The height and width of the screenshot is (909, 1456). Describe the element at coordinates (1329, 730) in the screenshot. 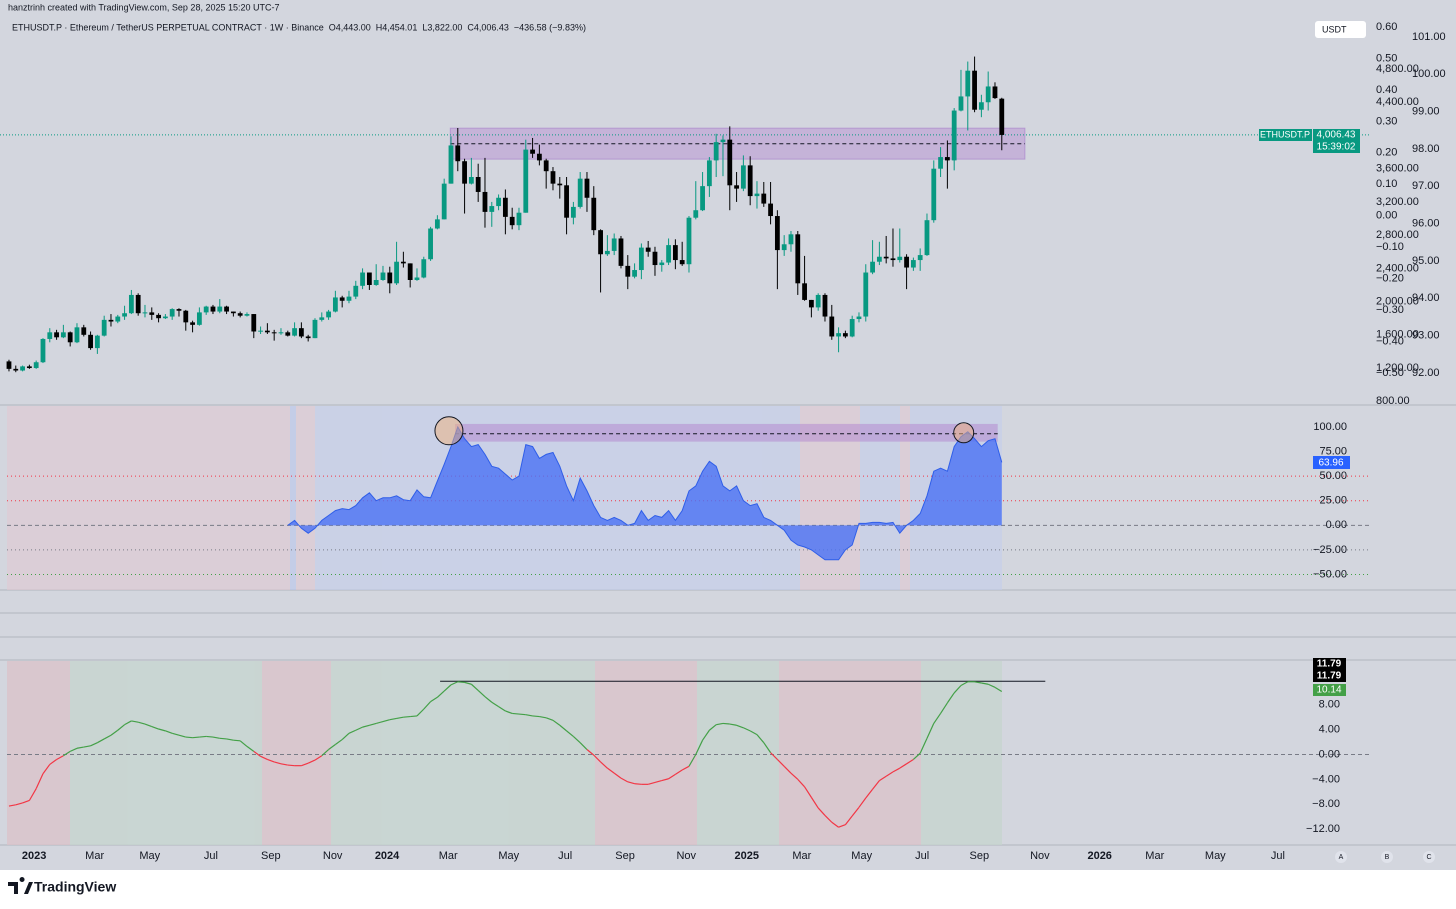

I see `y-tick-label: 4.00` at that location.